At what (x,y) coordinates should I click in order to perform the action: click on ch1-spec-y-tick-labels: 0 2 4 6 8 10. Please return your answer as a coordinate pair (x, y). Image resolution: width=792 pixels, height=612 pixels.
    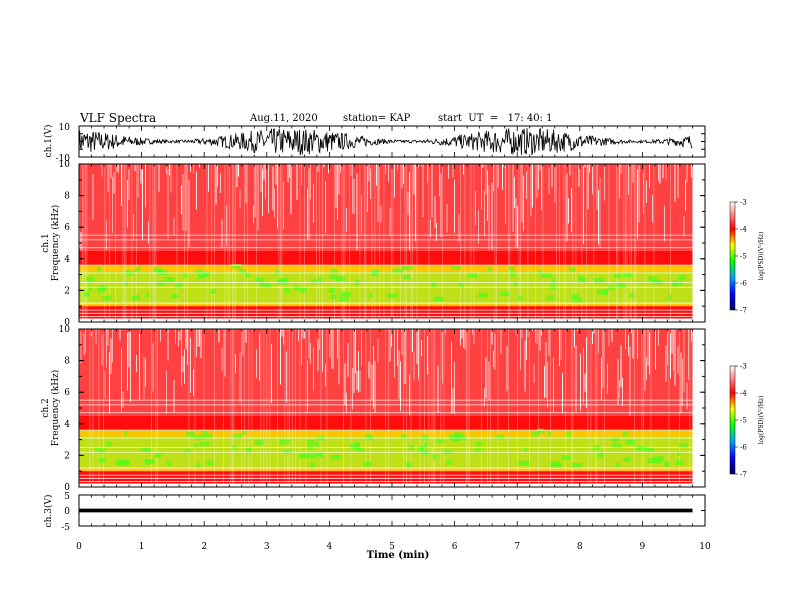
    Looking at the image, I should click on (65, 244).